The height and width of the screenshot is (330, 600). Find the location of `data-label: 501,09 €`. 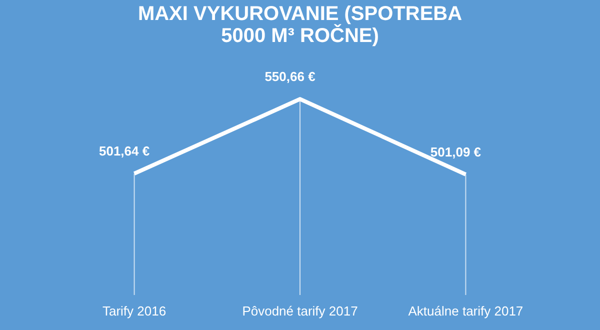

data-label: 501,09 € is located at coordinates (456, 152).